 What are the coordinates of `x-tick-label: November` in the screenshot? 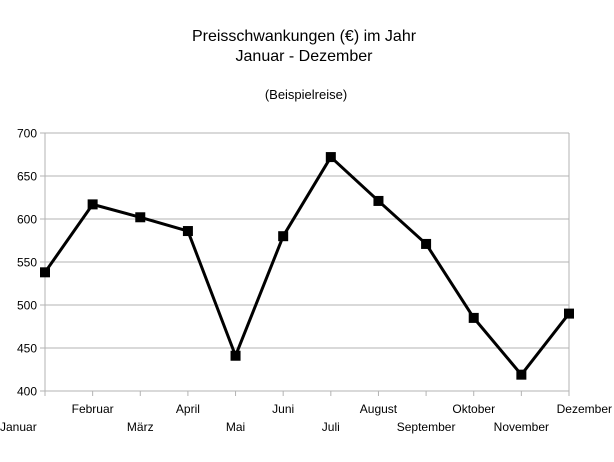 It's located at (521, 427).